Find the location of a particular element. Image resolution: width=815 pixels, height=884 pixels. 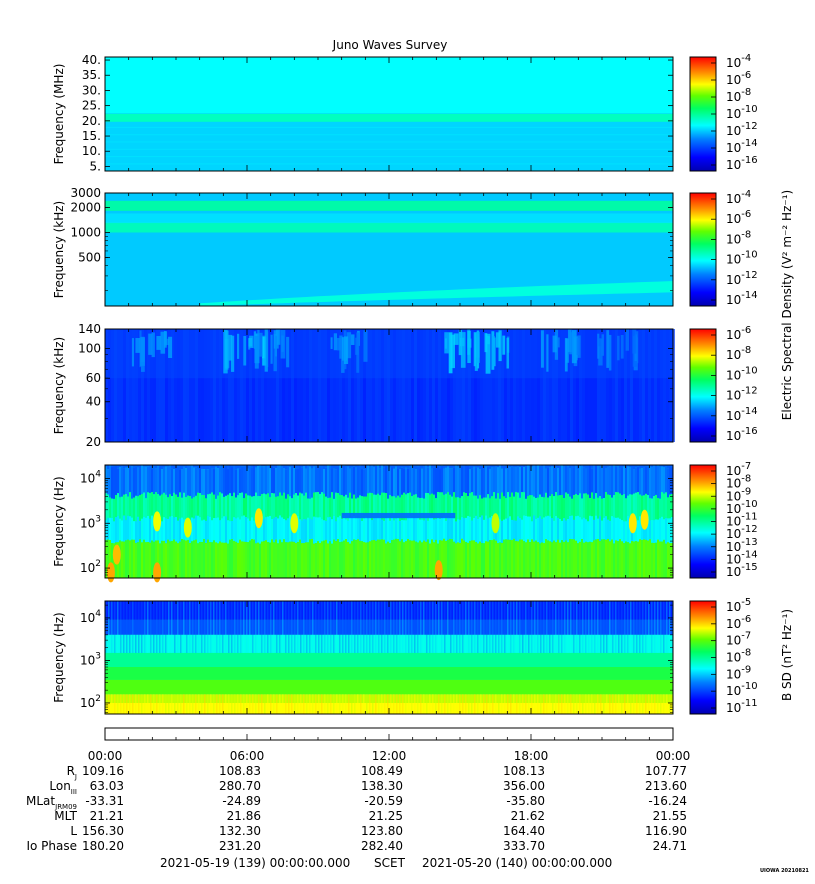

colorbar-tick-label: 10-14 is located at coordinates (742, 146).